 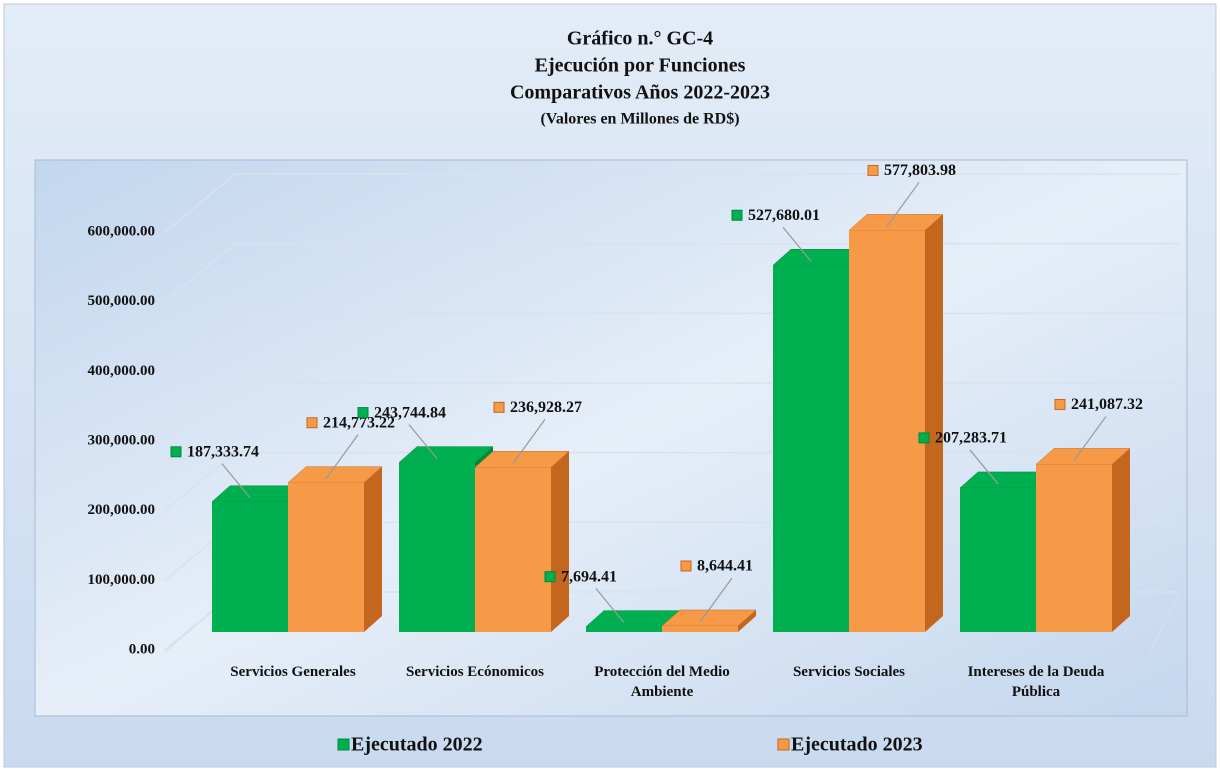 I want to click on y-tick-label: 400,000.00, so click(x=122, y=371).